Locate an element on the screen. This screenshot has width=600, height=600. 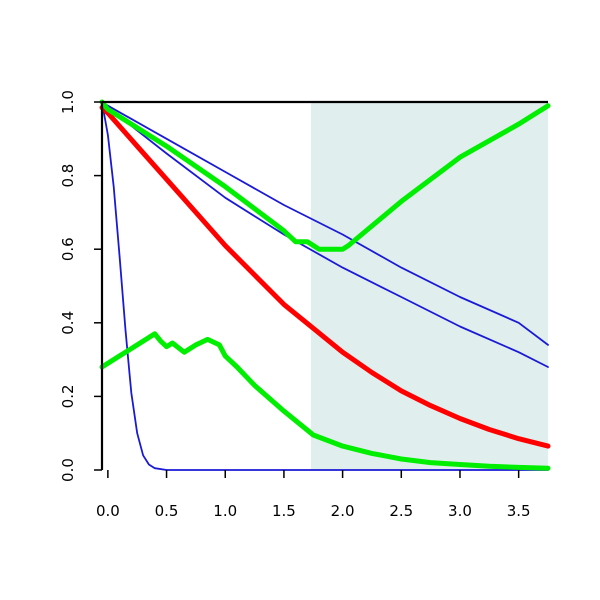
x-tick-label: 2.0 is located at coordinates (343, 511).